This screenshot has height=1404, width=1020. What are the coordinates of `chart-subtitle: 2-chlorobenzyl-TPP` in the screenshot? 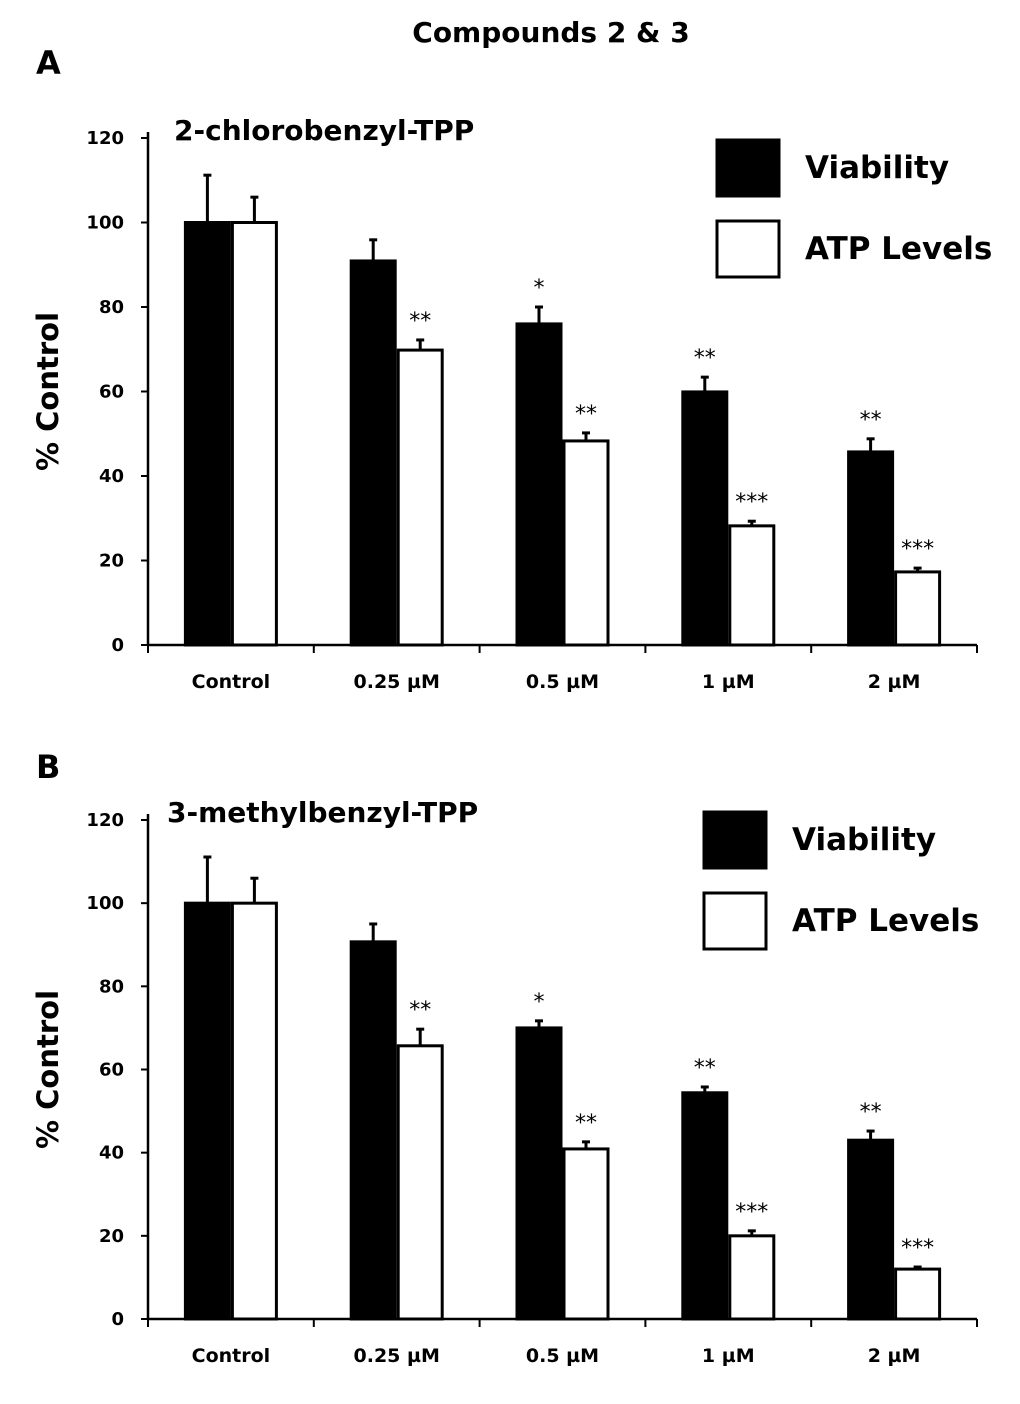 It's located at (324, 130).